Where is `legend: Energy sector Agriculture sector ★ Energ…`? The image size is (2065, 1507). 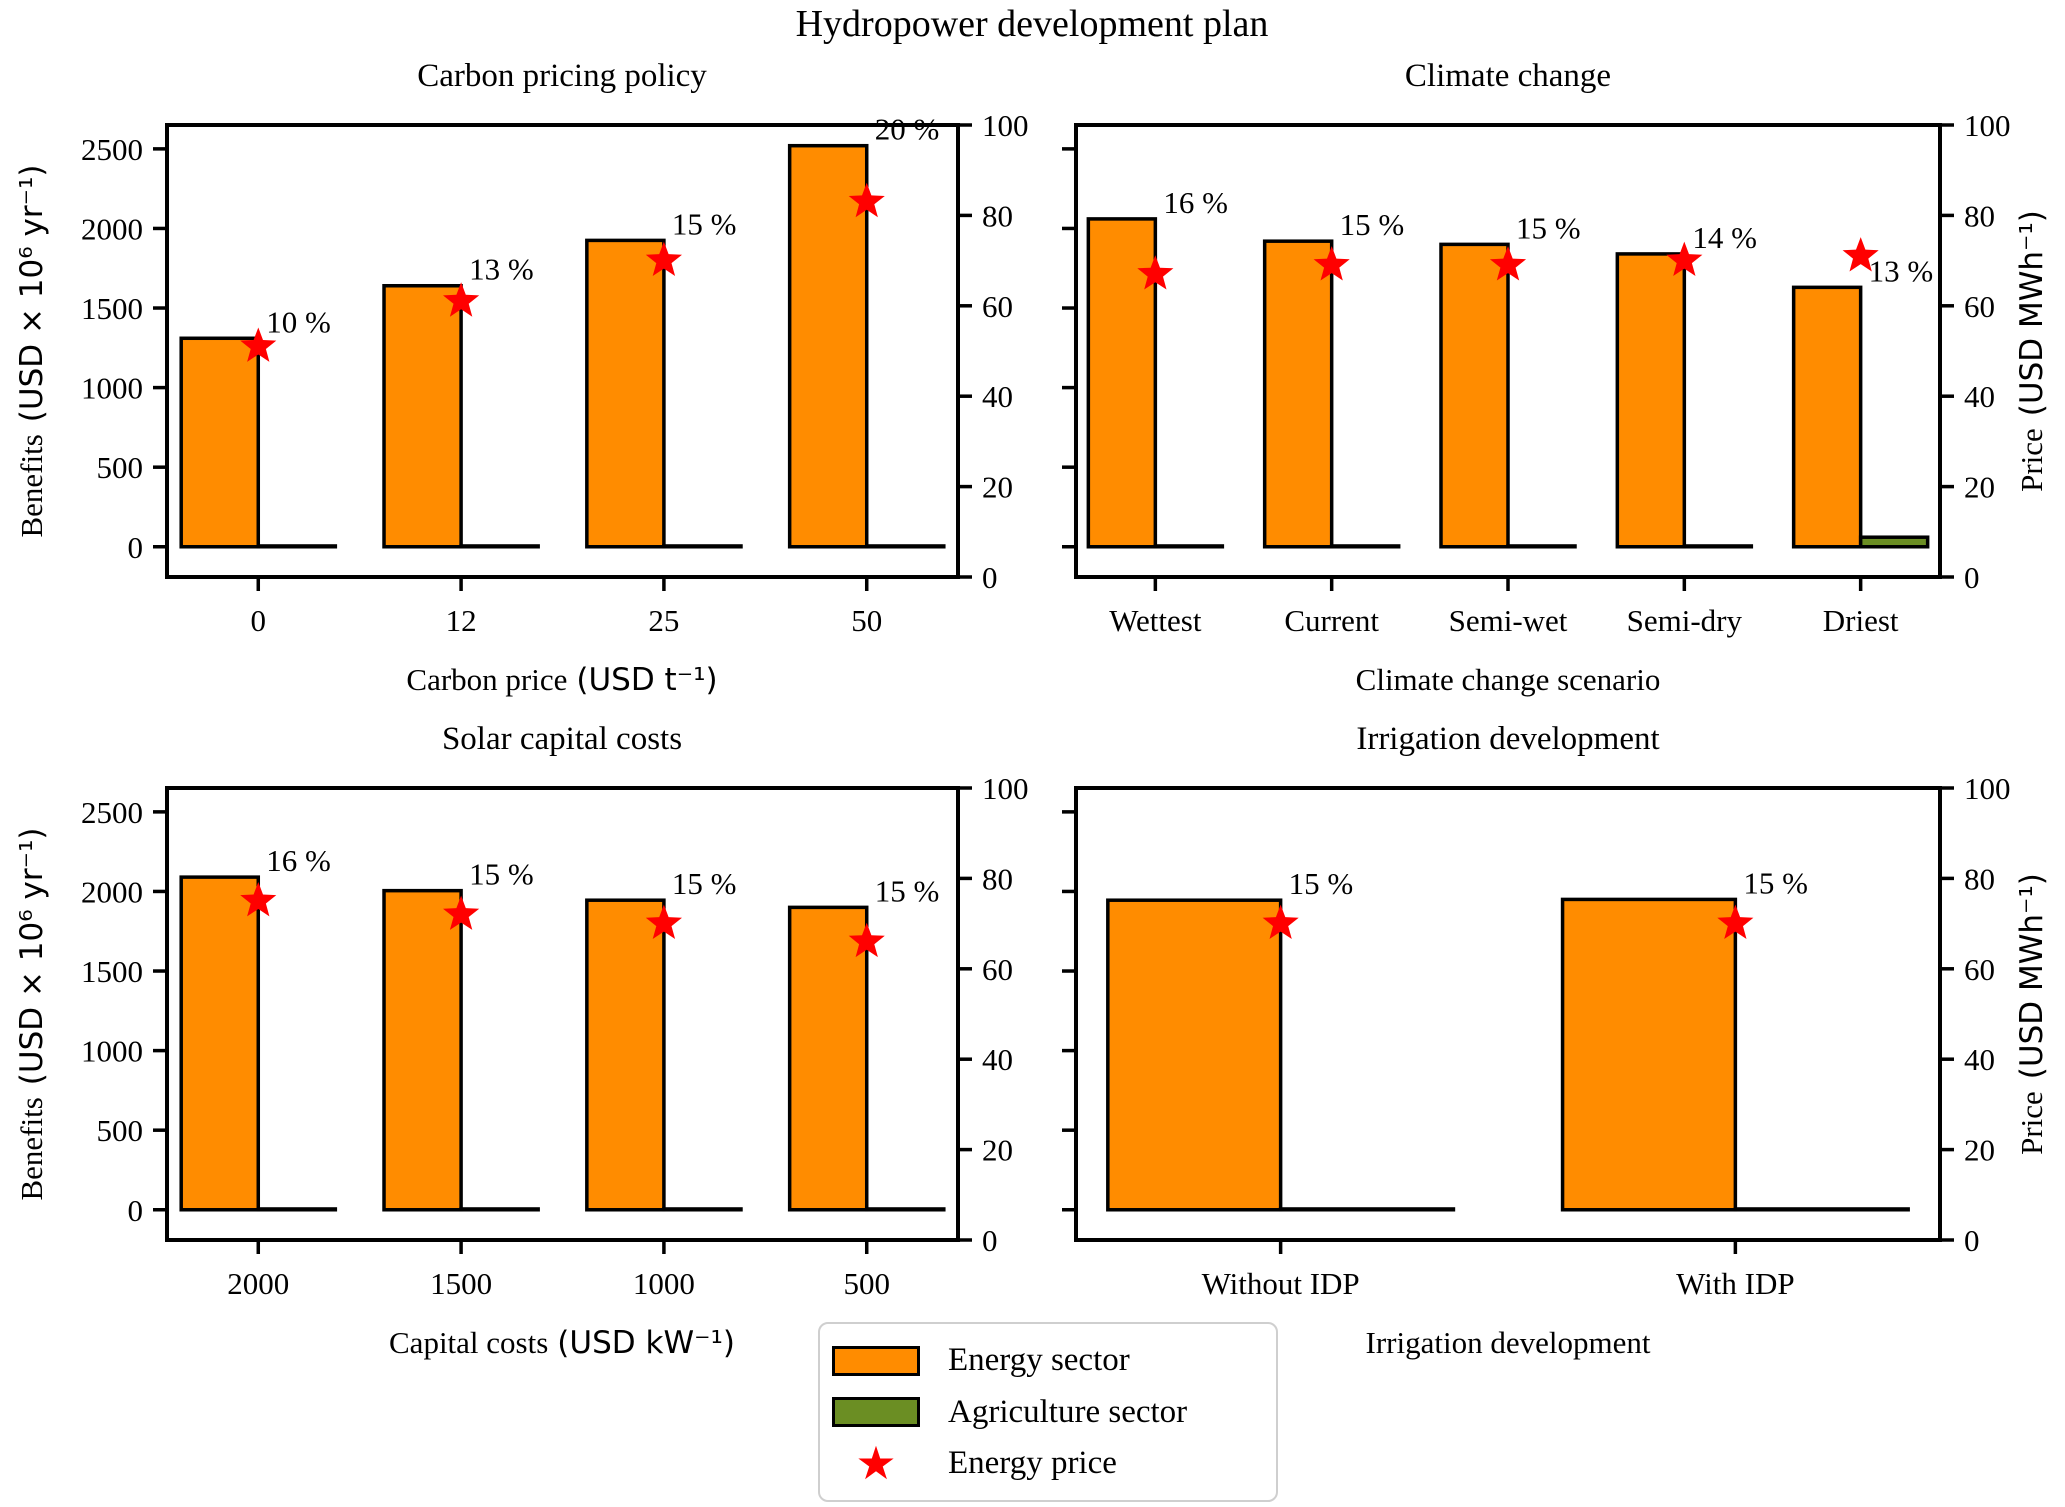 legend: Energy sector Agriculture sector ★ Energ… is located at coordinates (1048, 1412).